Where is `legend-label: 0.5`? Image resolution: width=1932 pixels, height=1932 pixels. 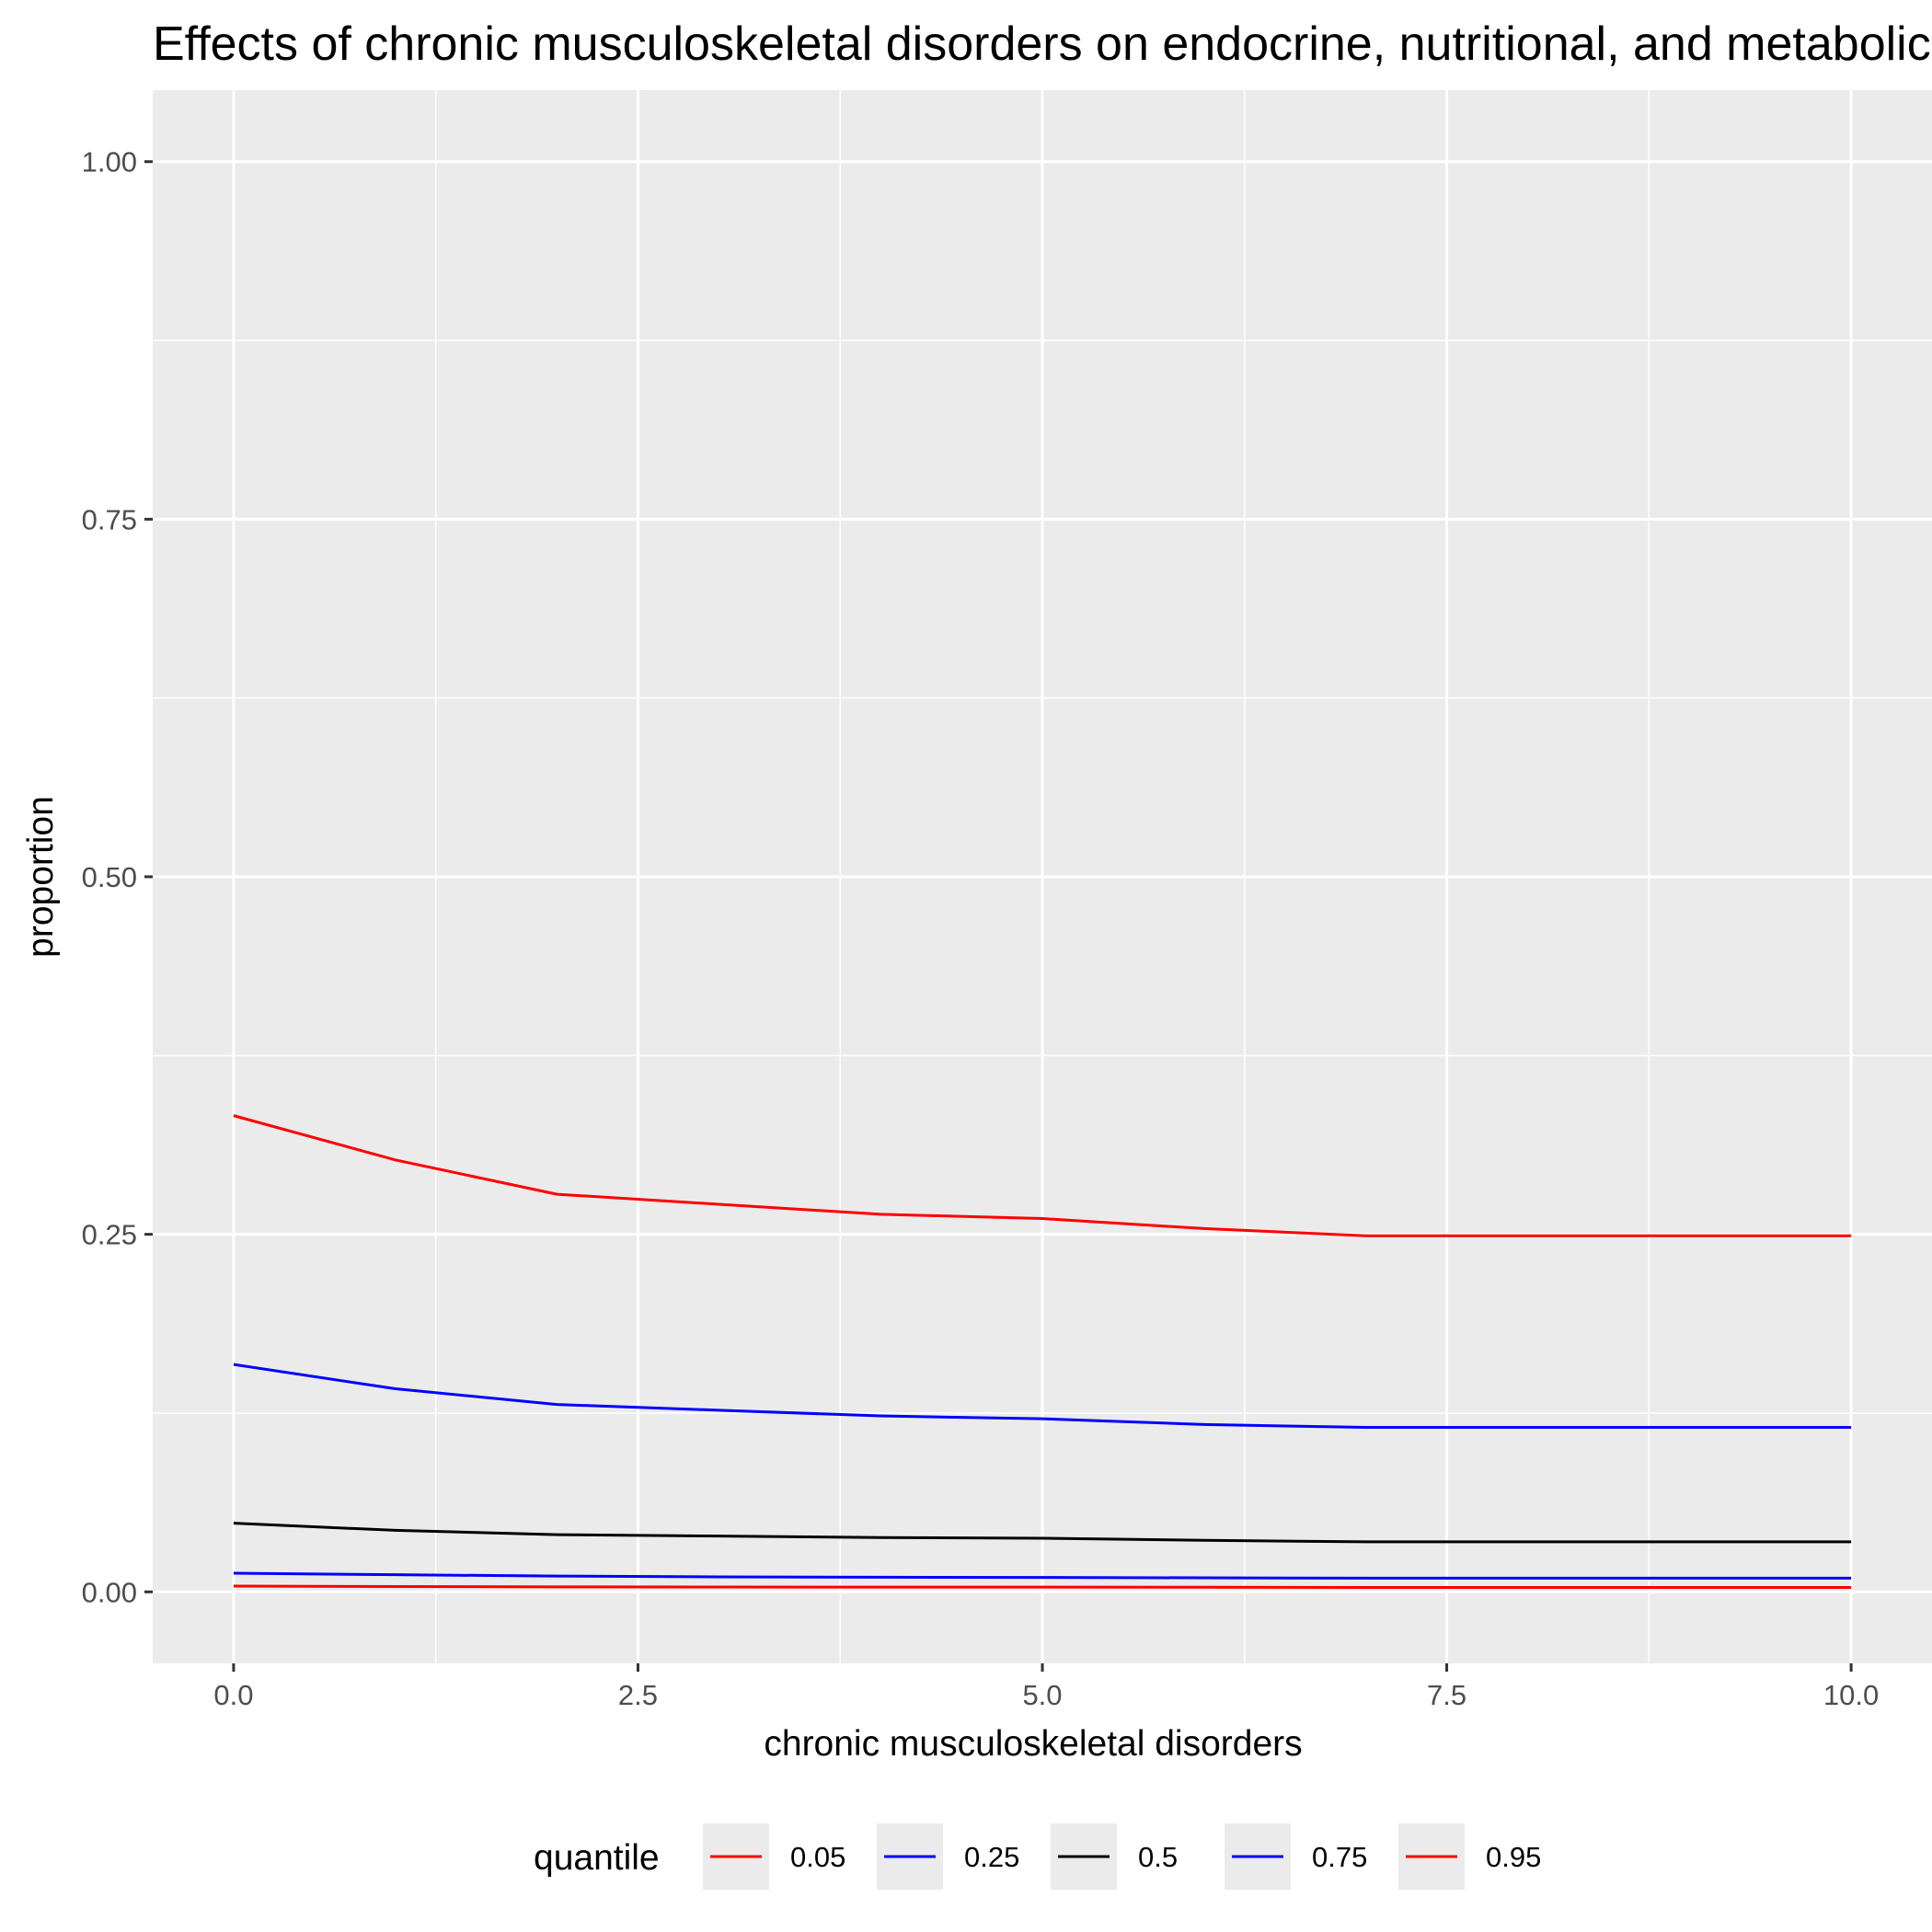 legend-label: 0.5 is located at coordinates (1158, 1857).